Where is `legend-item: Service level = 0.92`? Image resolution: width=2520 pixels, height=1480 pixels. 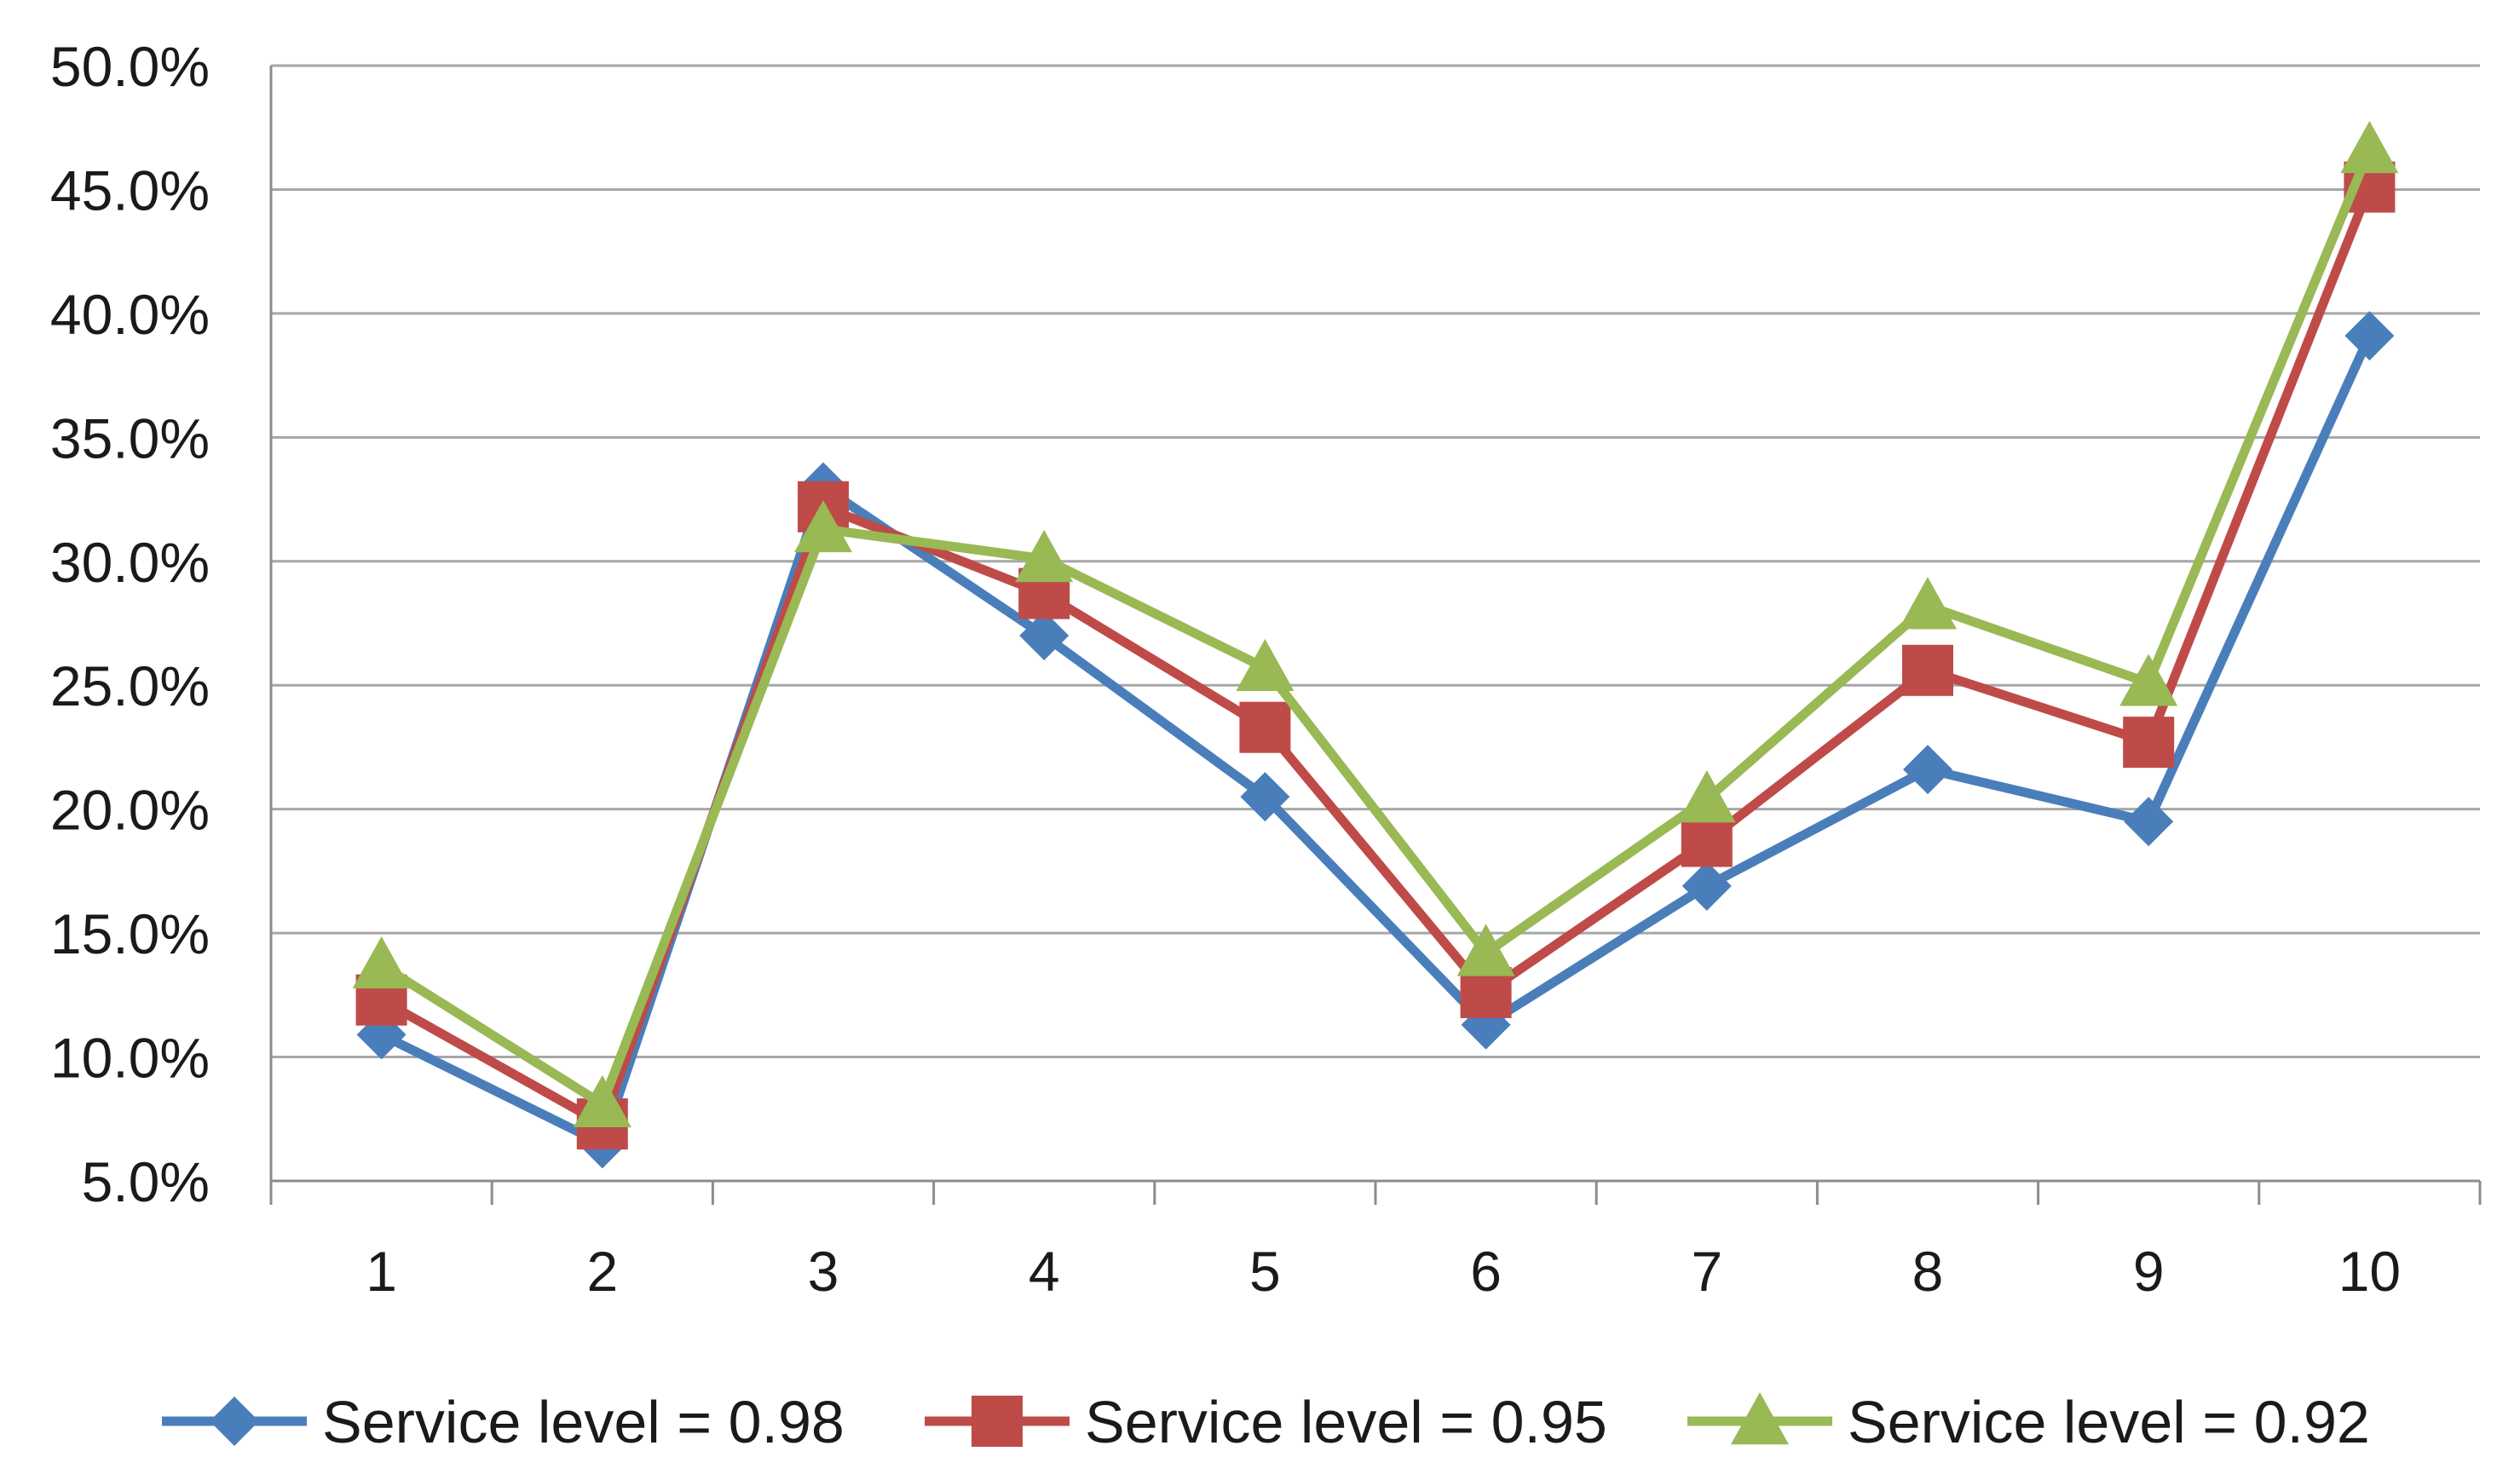 legend-item: Service level = 0.92 is located at coordinates (2029, 1422).